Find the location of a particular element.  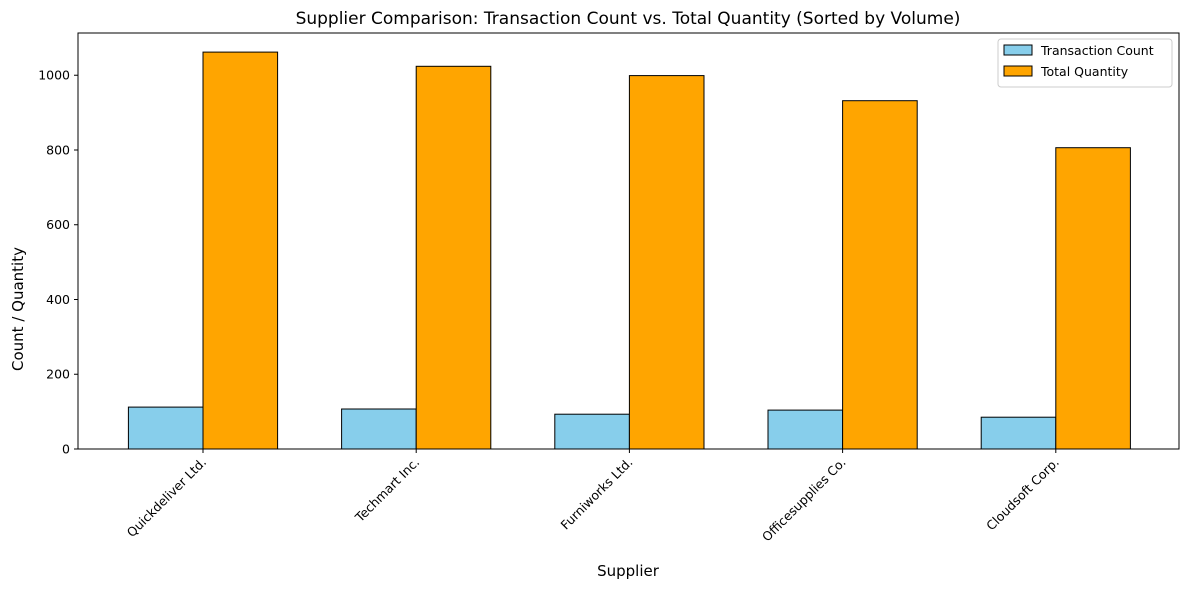

x-tick-label: Cloudsoft Corp. is located at coordinates (1022, 494).